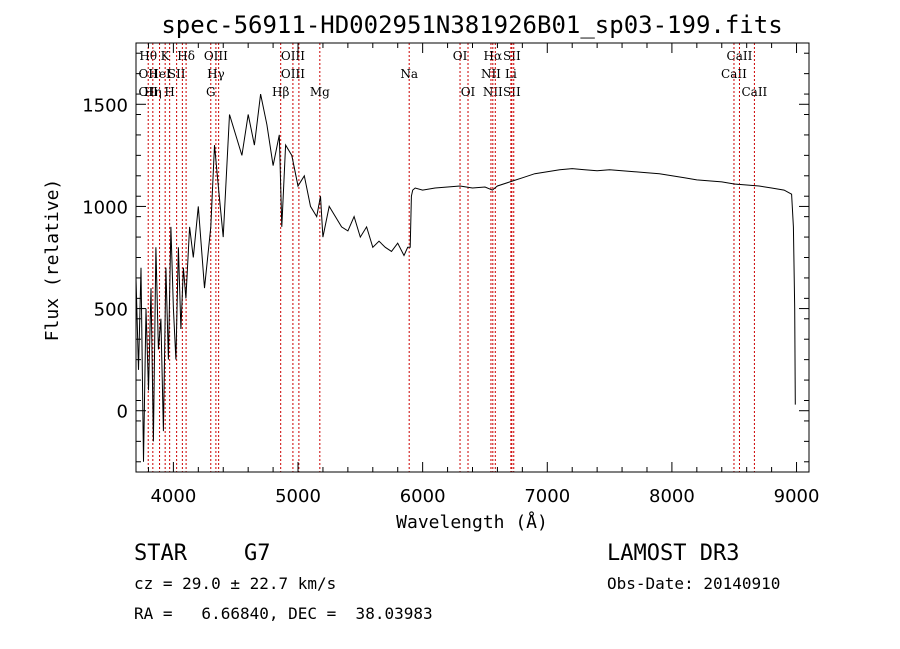  Describe the element at coordinates (149, 74) in the screenshot. I see `line-marker-label: OII` at that location.